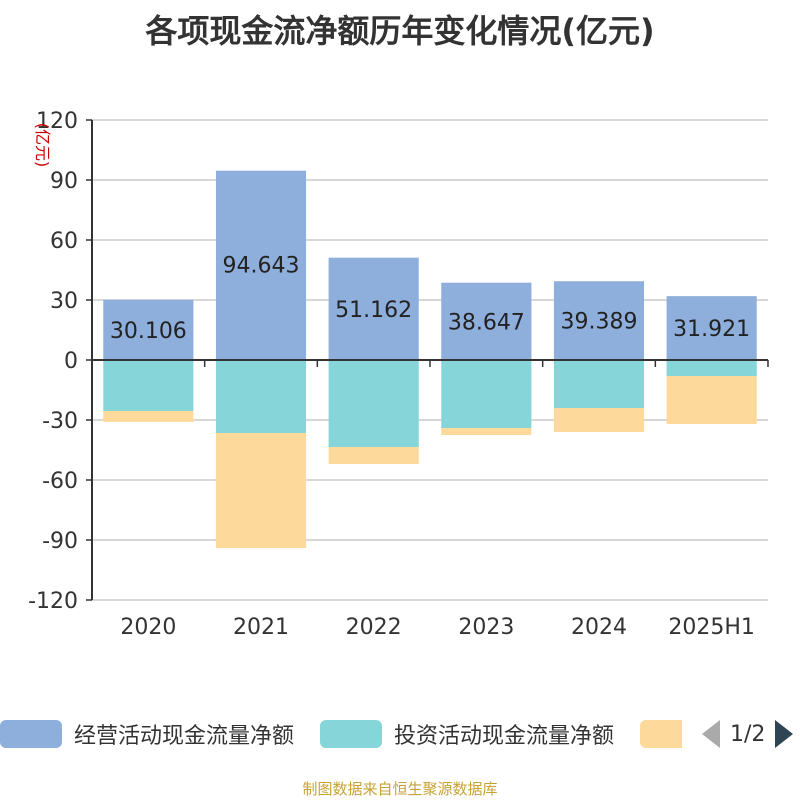 The height and width of the screenshot is (800, 800). What do you see at coordinates (711, 627) in the screenshot?
I see `x-tick-label: 2025H1` at bounding box center [711, 627].